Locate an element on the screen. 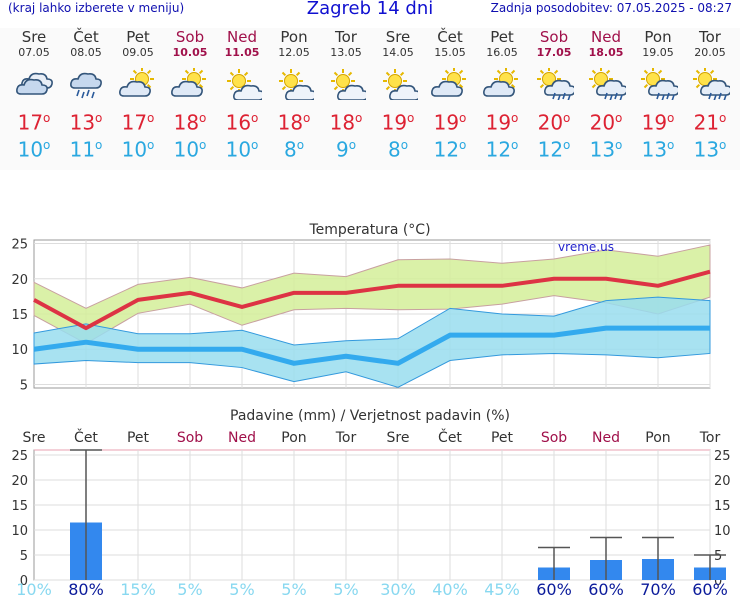  max-temperature-value: 17 is located at coordinates (30, 122).